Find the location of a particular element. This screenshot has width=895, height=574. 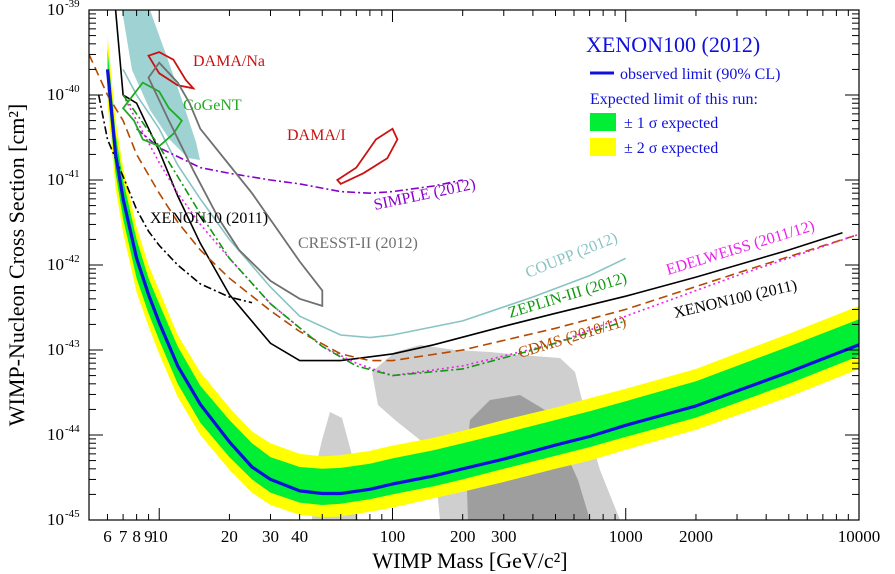

label-cdms: CDMS (2010/11) is located at coordinates (572, 337).